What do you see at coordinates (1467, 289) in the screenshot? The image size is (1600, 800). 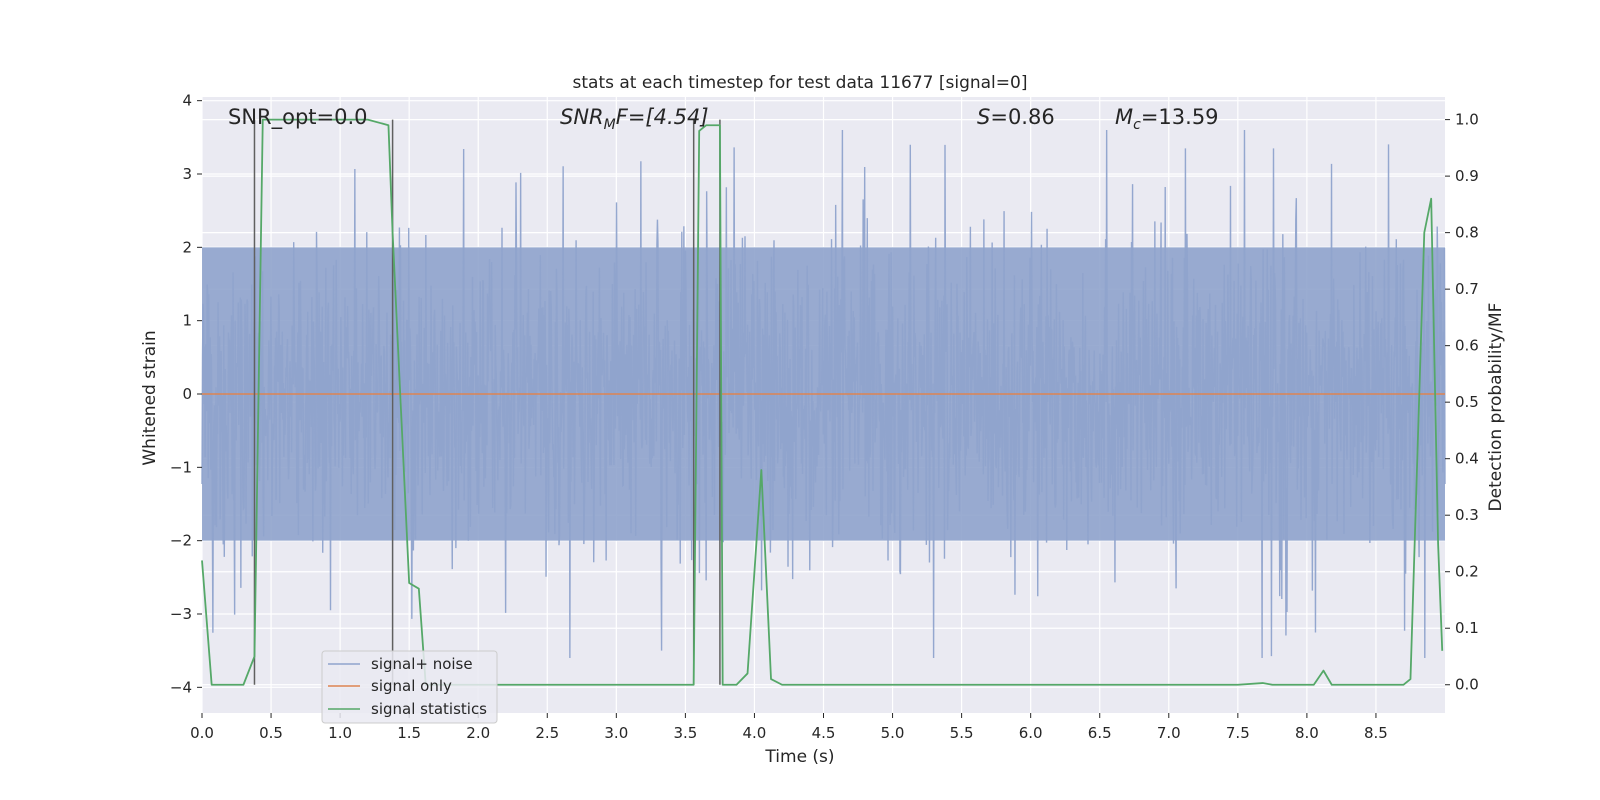 I see `y-right-tick-label: 0.7` at bounding box center [1467, 289].